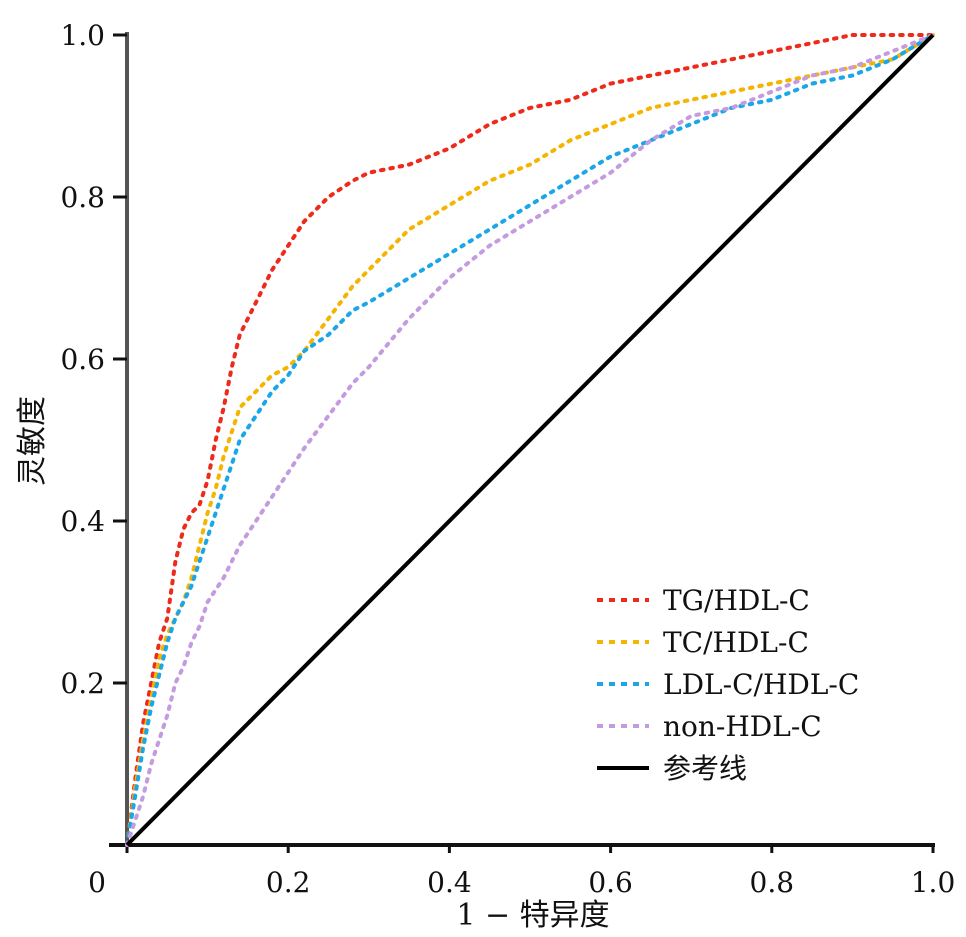 The image size is (966, 937). I want to click on x-tick-label: 0.2, so click(288, 882).